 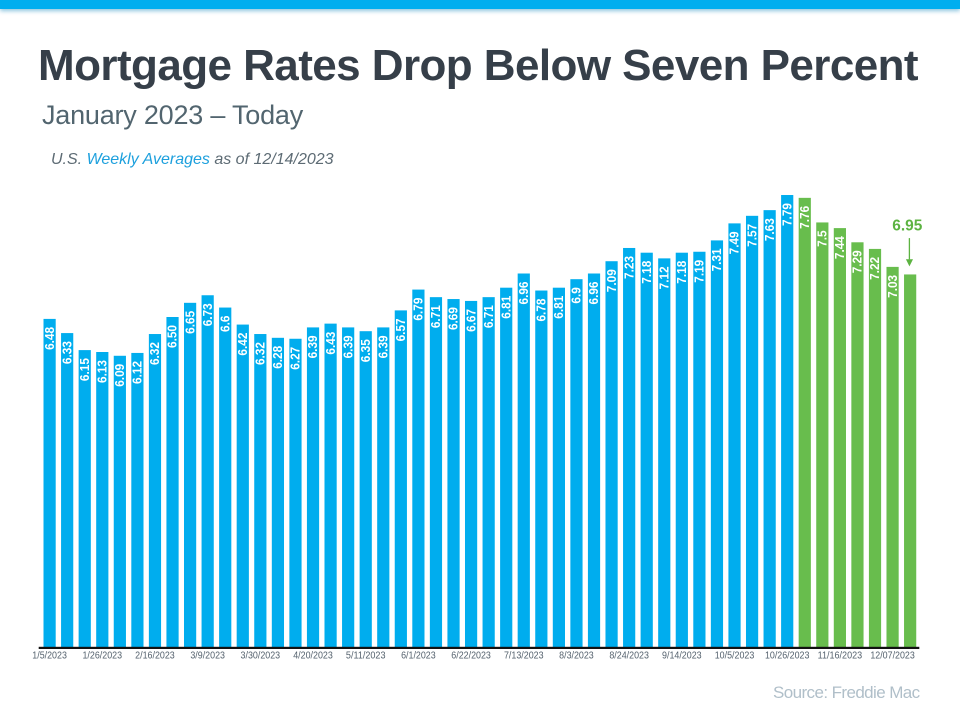 I want to click on svg-text: 6.95, so click(x=907, y=226).